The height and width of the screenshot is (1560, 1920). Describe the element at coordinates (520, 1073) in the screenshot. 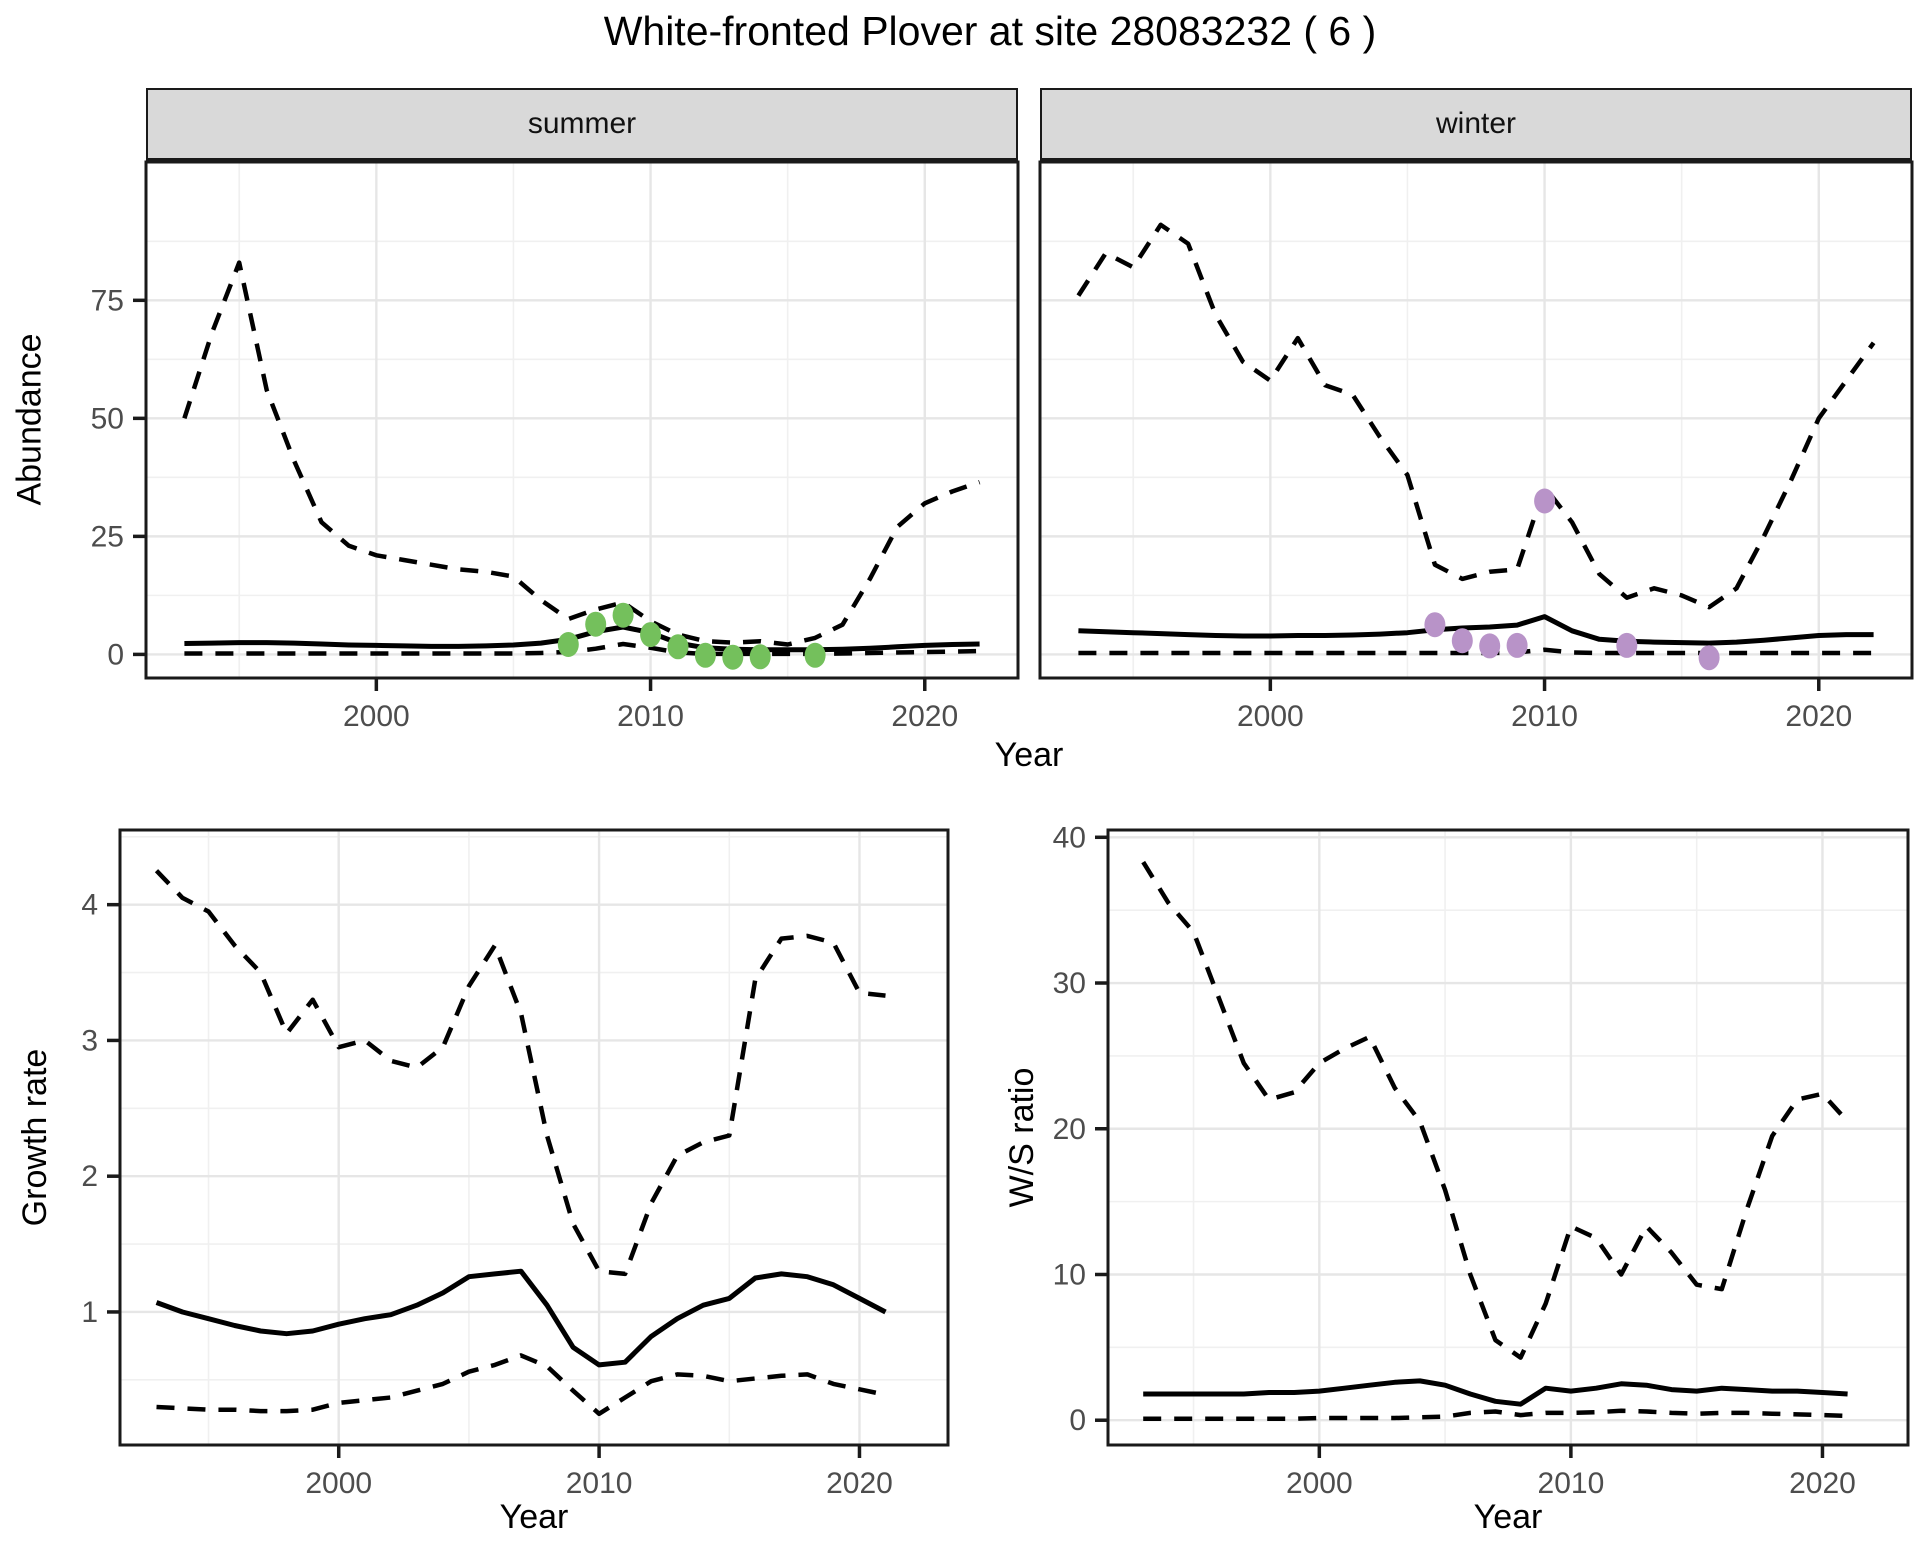

I see `growth-upper_95_ci-line` at that location.